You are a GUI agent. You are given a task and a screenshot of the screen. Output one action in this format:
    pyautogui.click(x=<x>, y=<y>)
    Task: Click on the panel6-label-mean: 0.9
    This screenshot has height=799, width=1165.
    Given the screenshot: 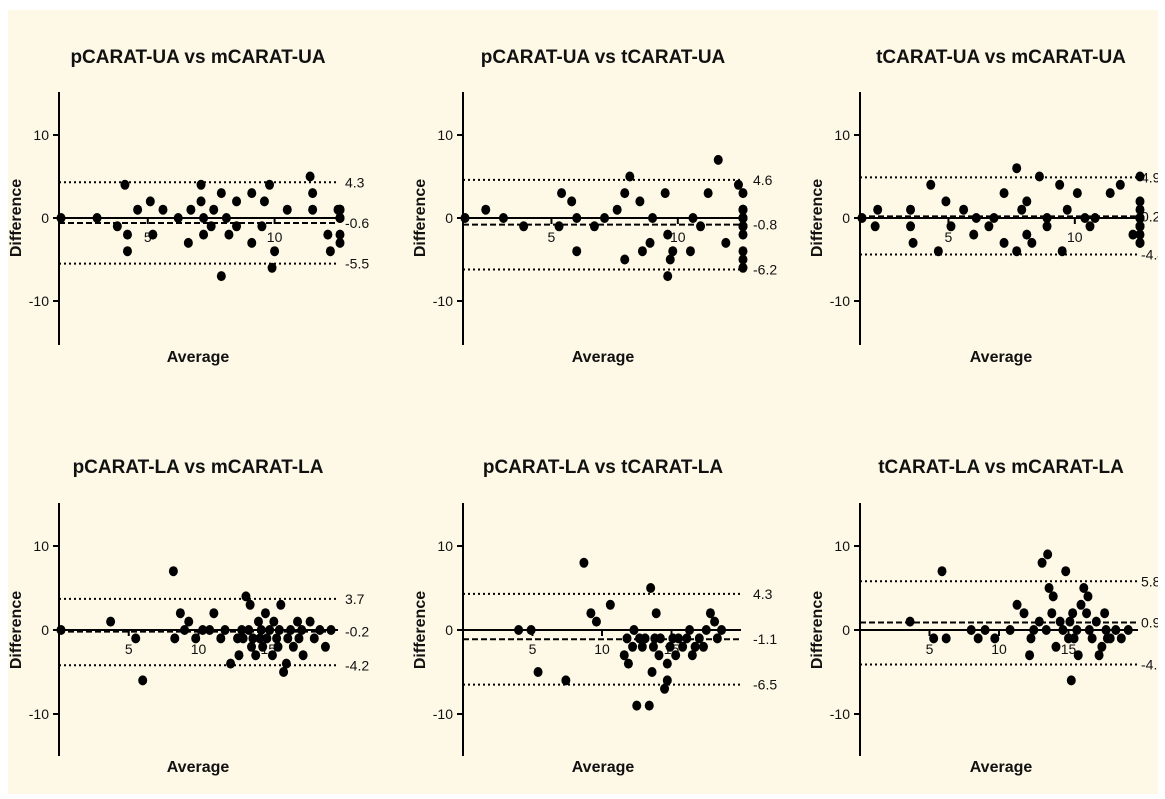 What is the action you would take?
    pyautogui.click(x=1149, y=622)
    